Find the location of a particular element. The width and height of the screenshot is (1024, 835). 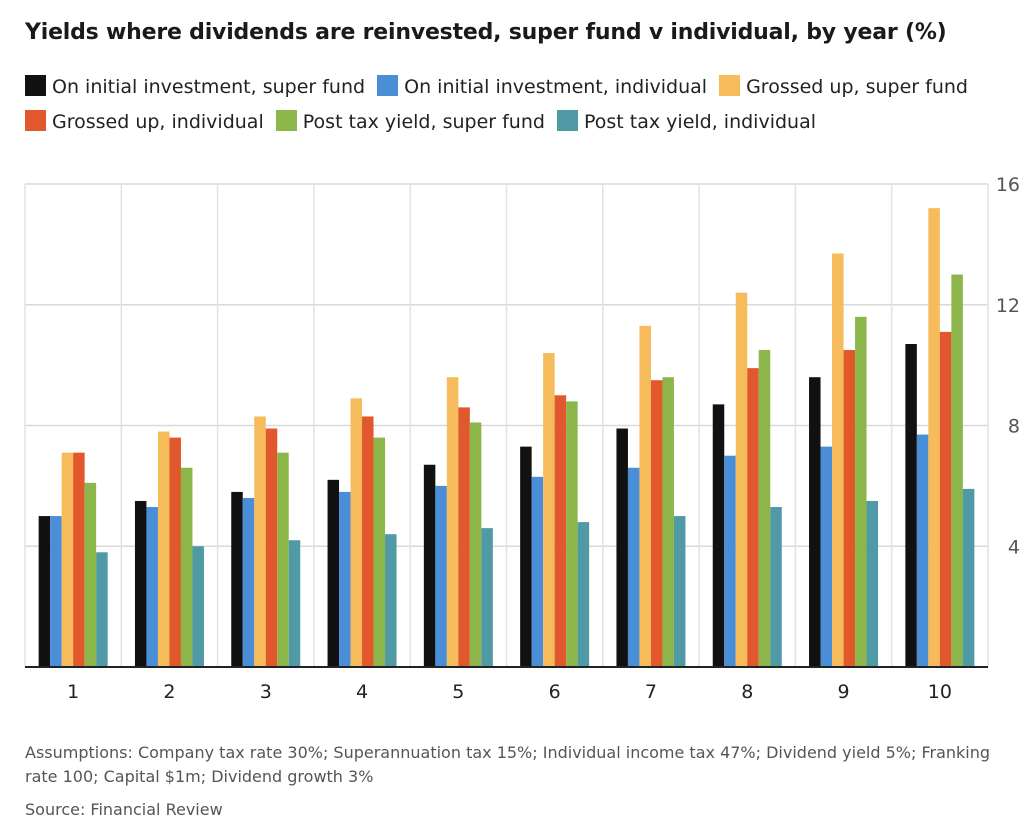

x-tick-label: 3 is located at coordinates (266, 692).